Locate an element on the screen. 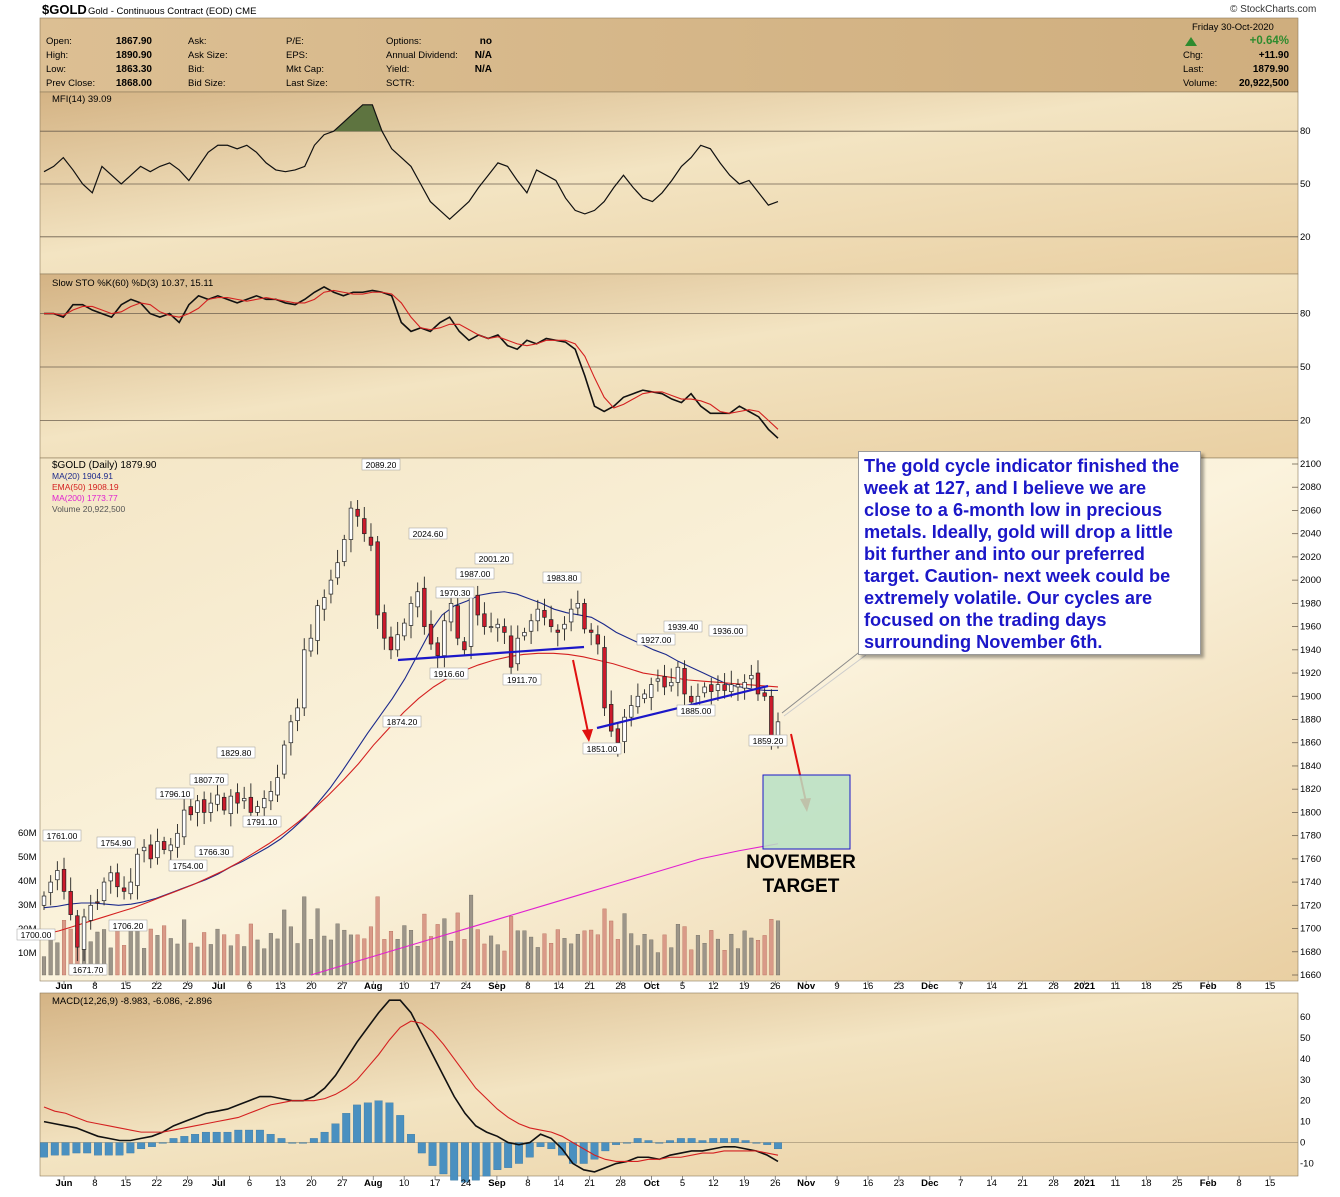 The image size is (1340, 1197). x-axis-label: 21 is located at coordinates (1022, 986).